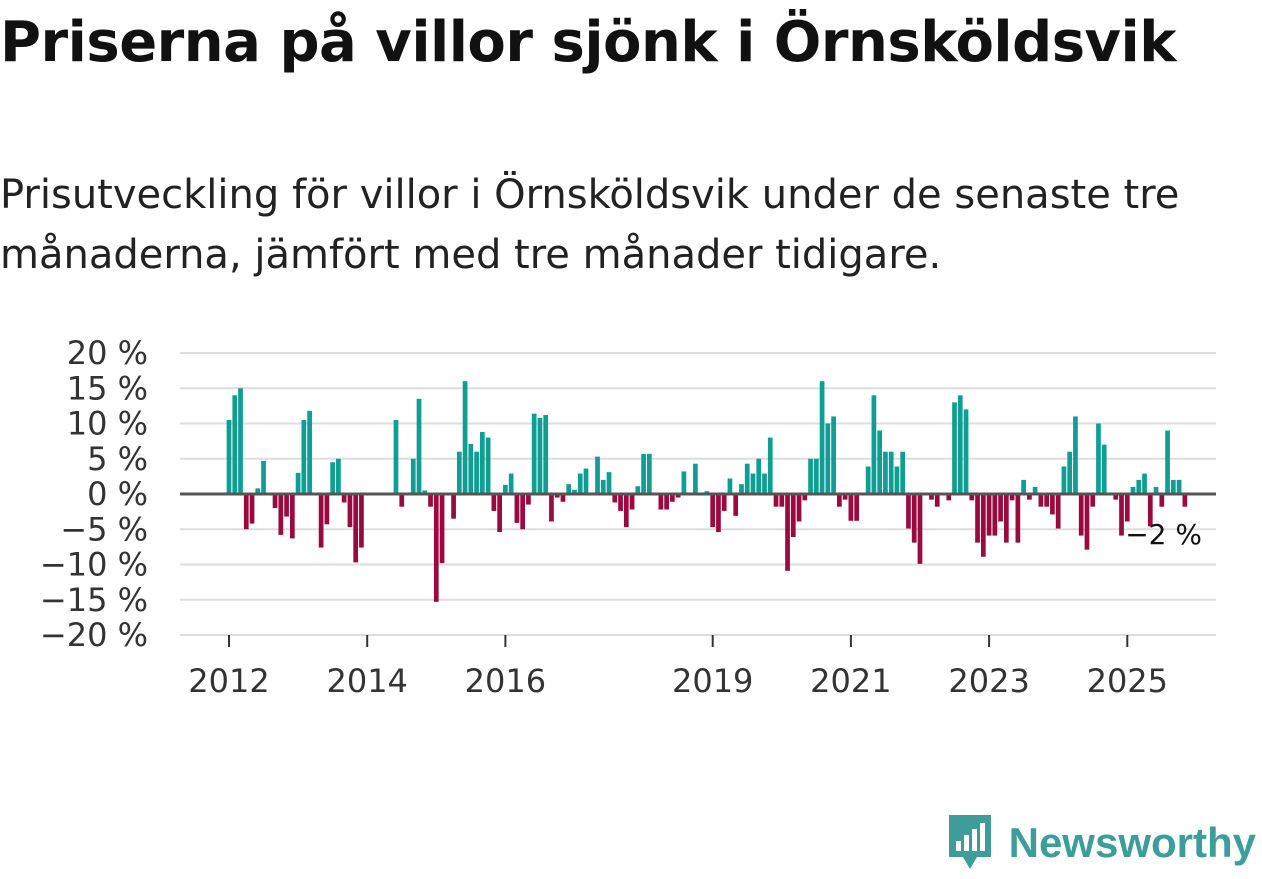 This screenshot has height=879, width=1262. I want to click on y-tick-label: −15 %, so click(94, 600).